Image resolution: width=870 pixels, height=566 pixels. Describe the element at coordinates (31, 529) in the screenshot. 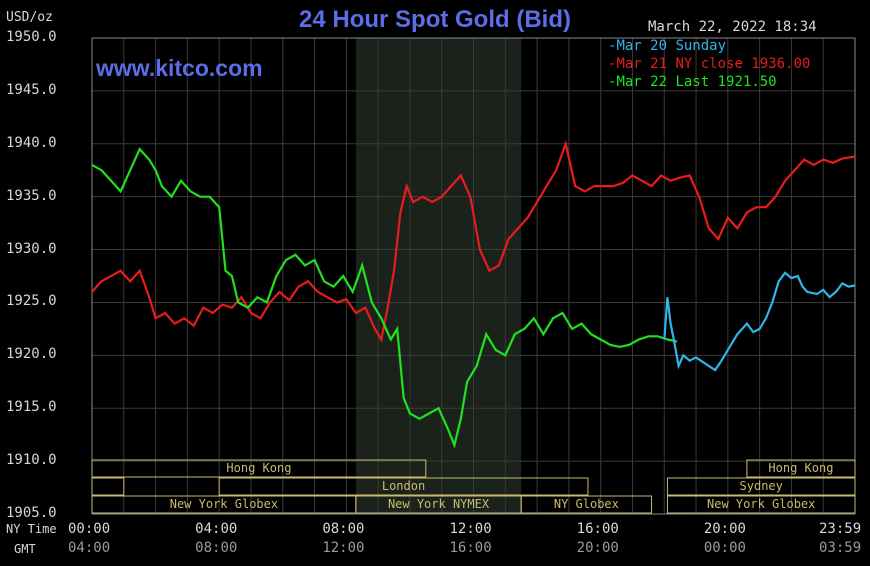

I see `ny-time-label: NY Time` at that location.